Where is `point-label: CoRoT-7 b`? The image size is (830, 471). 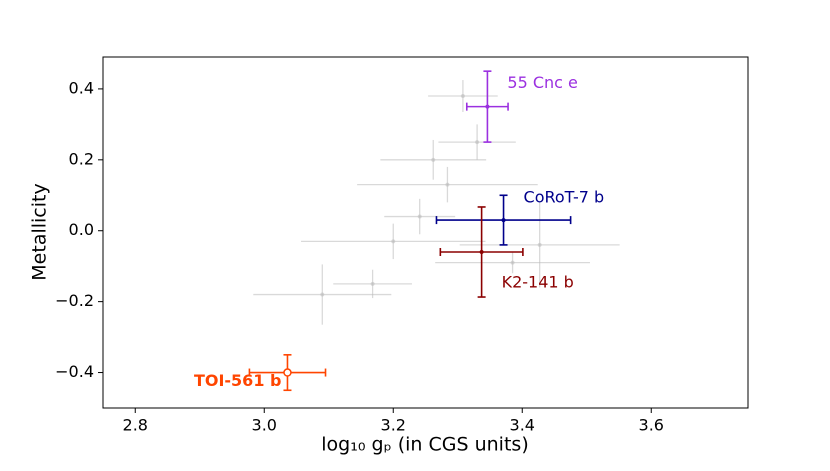
point-label: CoRoT-7 b is located at coordinates (564, 197).